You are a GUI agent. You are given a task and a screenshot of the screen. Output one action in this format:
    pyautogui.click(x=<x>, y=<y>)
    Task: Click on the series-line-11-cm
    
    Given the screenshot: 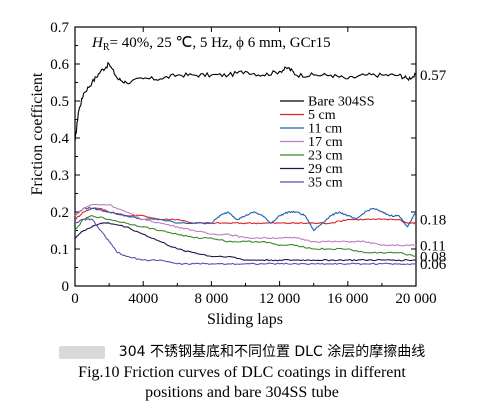 What is the action you would take?
    pyautogui.click(x=245, y=219)
    